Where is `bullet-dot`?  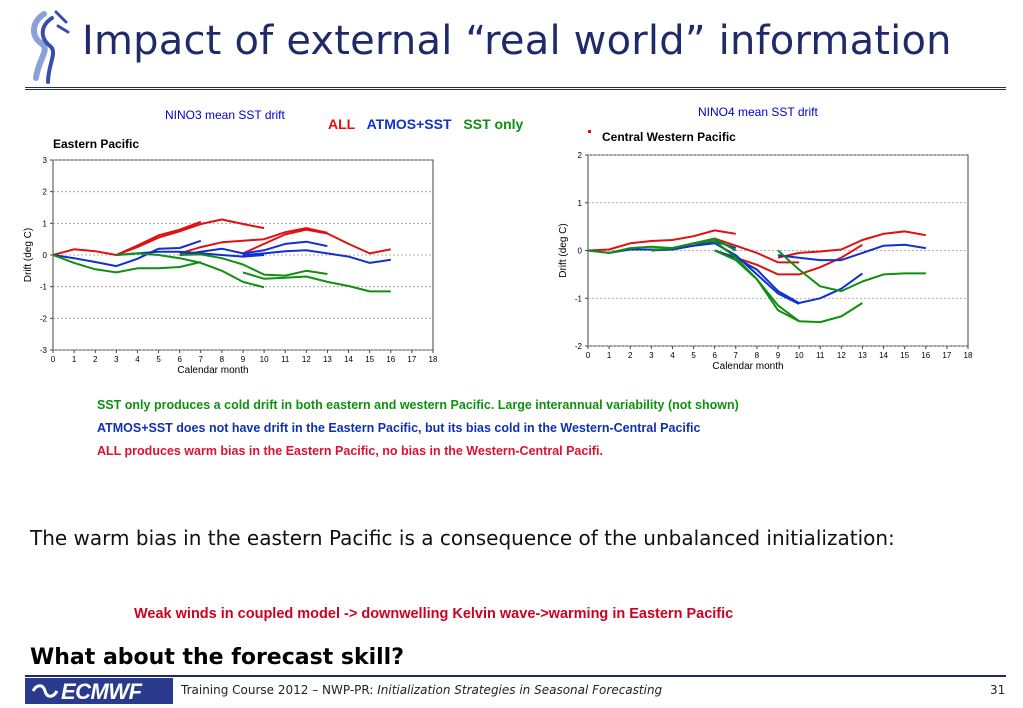
bullet-dot is located at coordinates (589, 131).